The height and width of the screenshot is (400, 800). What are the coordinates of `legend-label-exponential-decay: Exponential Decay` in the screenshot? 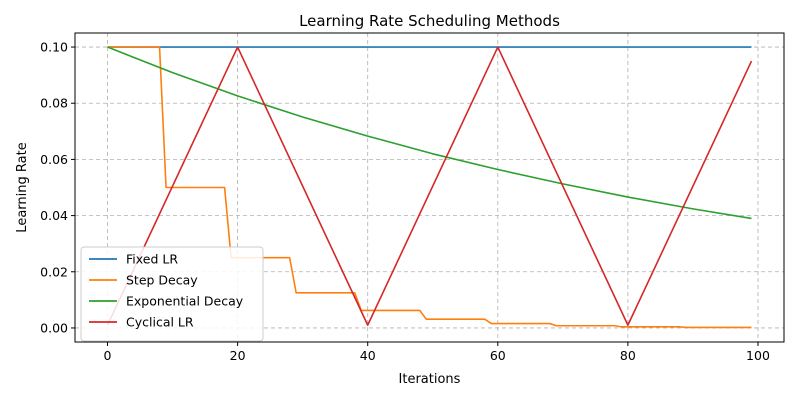 It's located at (185, 301).